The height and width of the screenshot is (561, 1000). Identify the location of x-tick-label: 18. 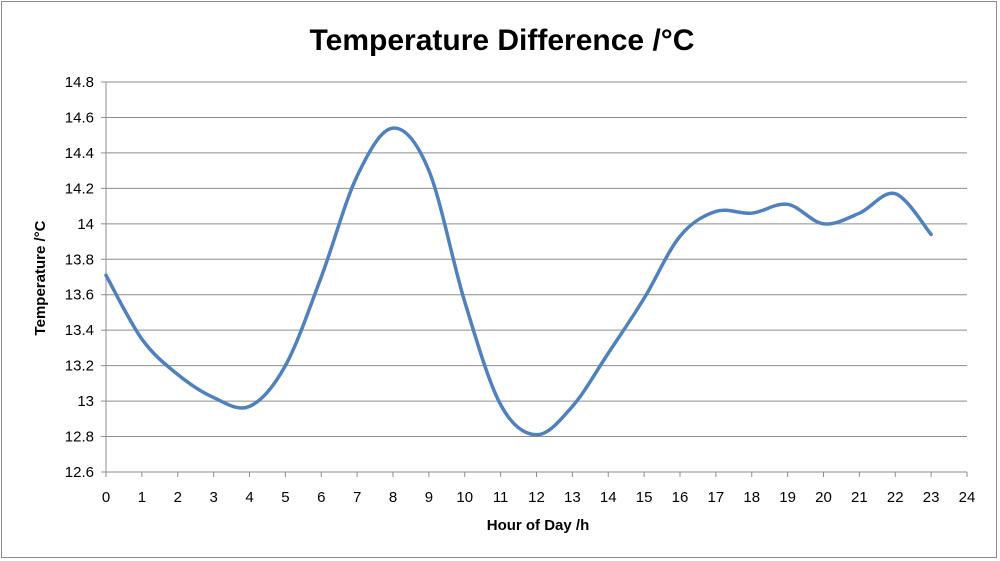
(751, 497).